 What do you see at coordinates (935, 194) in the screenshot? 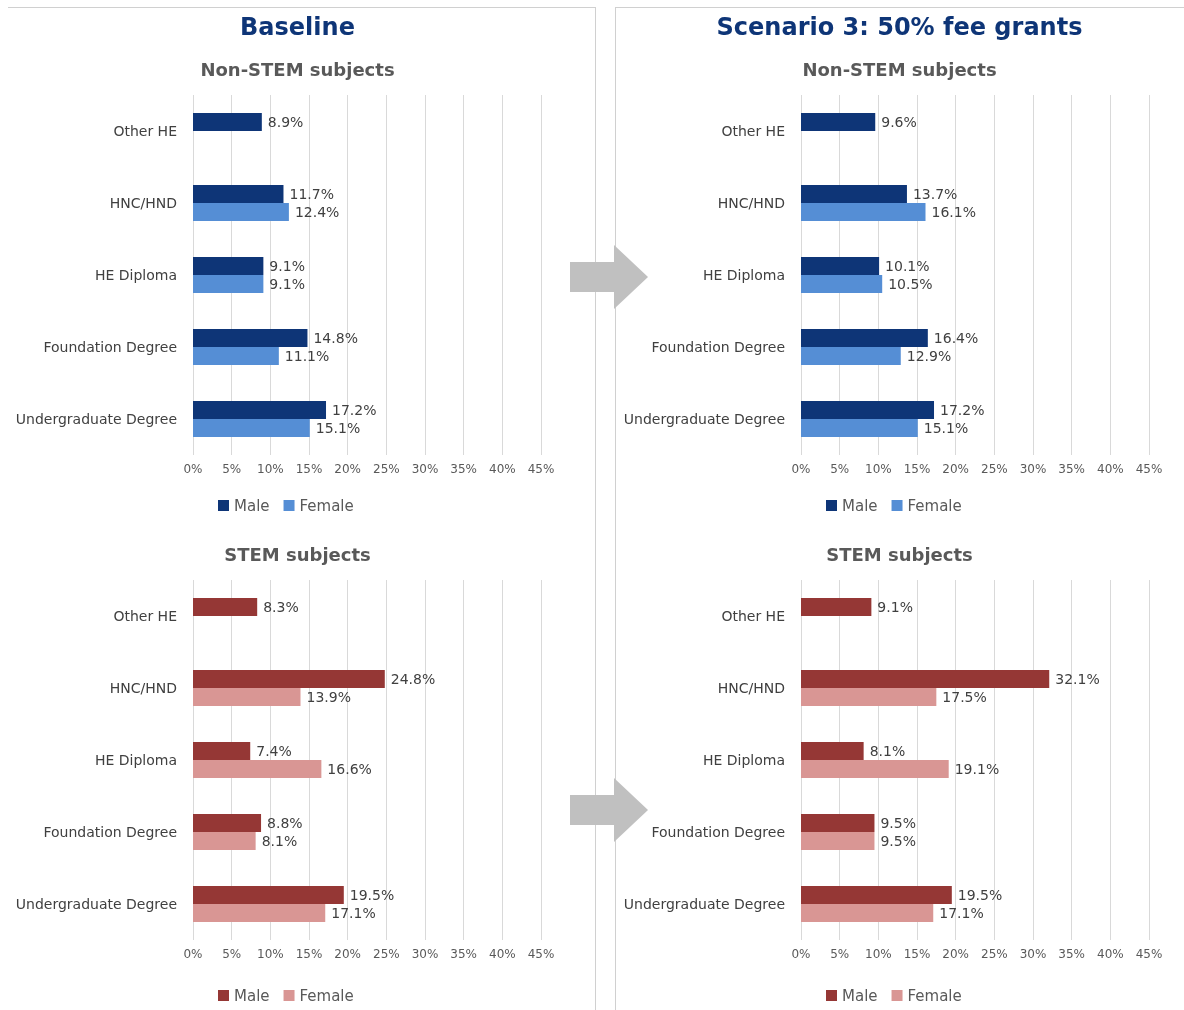
I see `data-label: 13.7%` at bounding box center [935, 194].